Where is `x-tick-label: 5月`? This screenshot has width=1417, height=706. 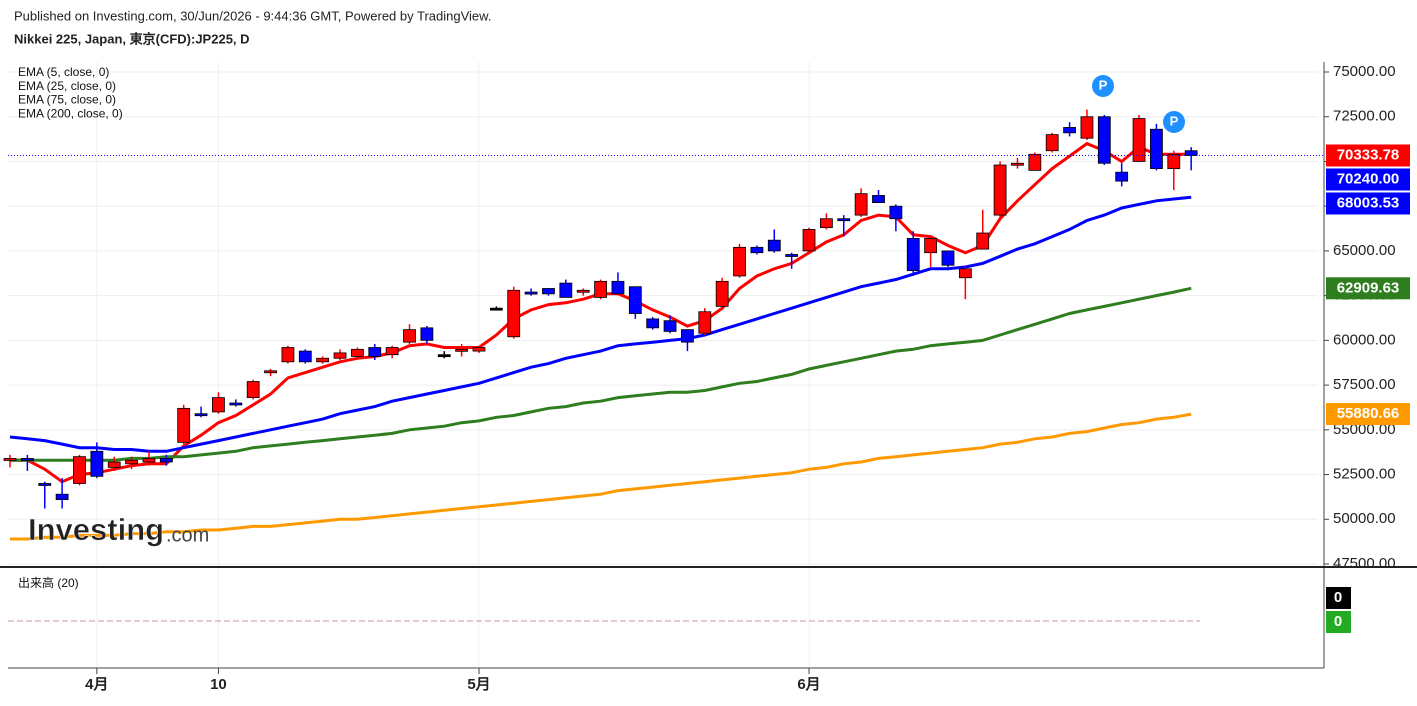 x-tick-label: 5月 is located at coordinates (478, 684).